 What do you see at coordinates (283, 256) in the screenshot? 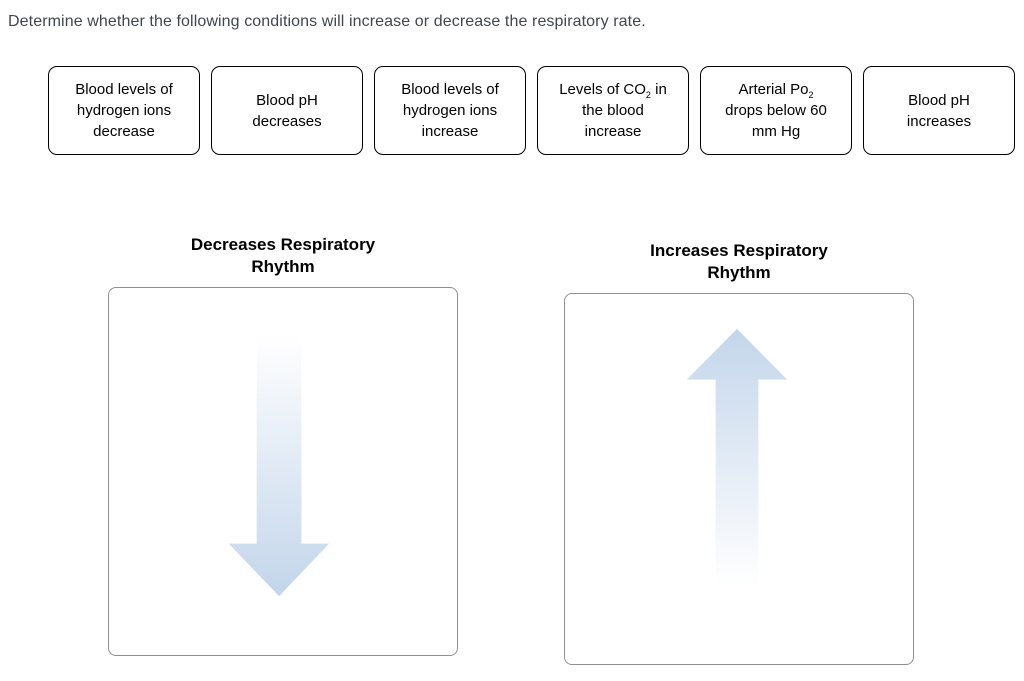
I see `dropzone-title-decreases: Decreases Respiratory Rhythm` at bounding box center [283, 256].